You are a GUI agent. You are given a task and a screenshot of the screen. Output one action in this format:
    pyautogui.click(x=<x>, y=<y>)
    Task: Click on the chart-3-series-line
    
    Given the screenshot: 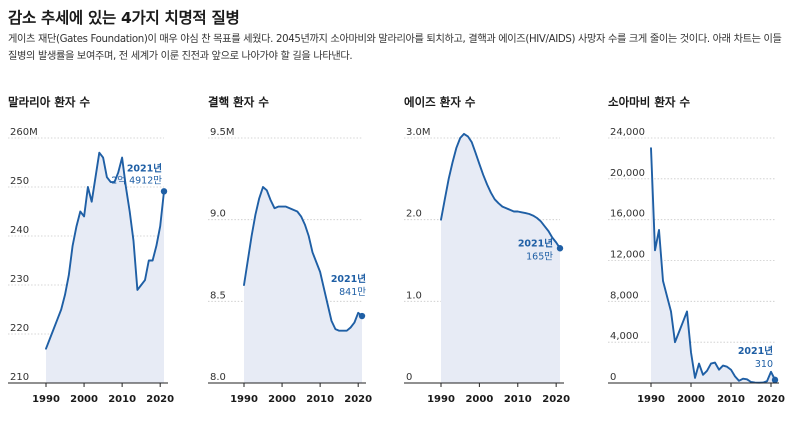 What is the action you would take?
    pyautogui.click(x=500, y=191)
    